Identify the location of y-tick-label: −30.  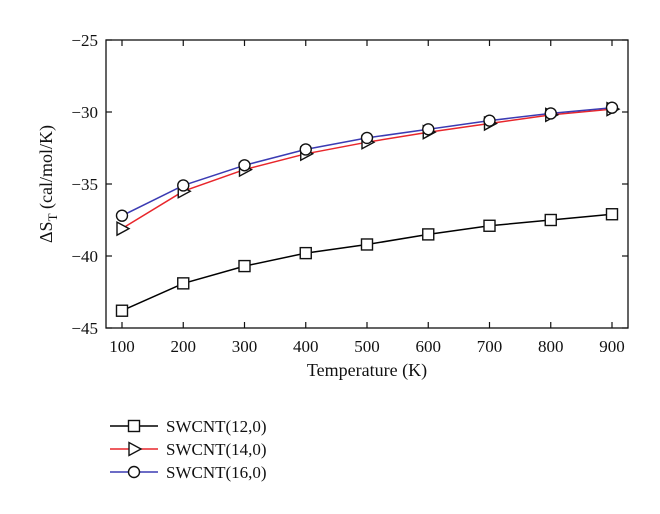
(84, 112).